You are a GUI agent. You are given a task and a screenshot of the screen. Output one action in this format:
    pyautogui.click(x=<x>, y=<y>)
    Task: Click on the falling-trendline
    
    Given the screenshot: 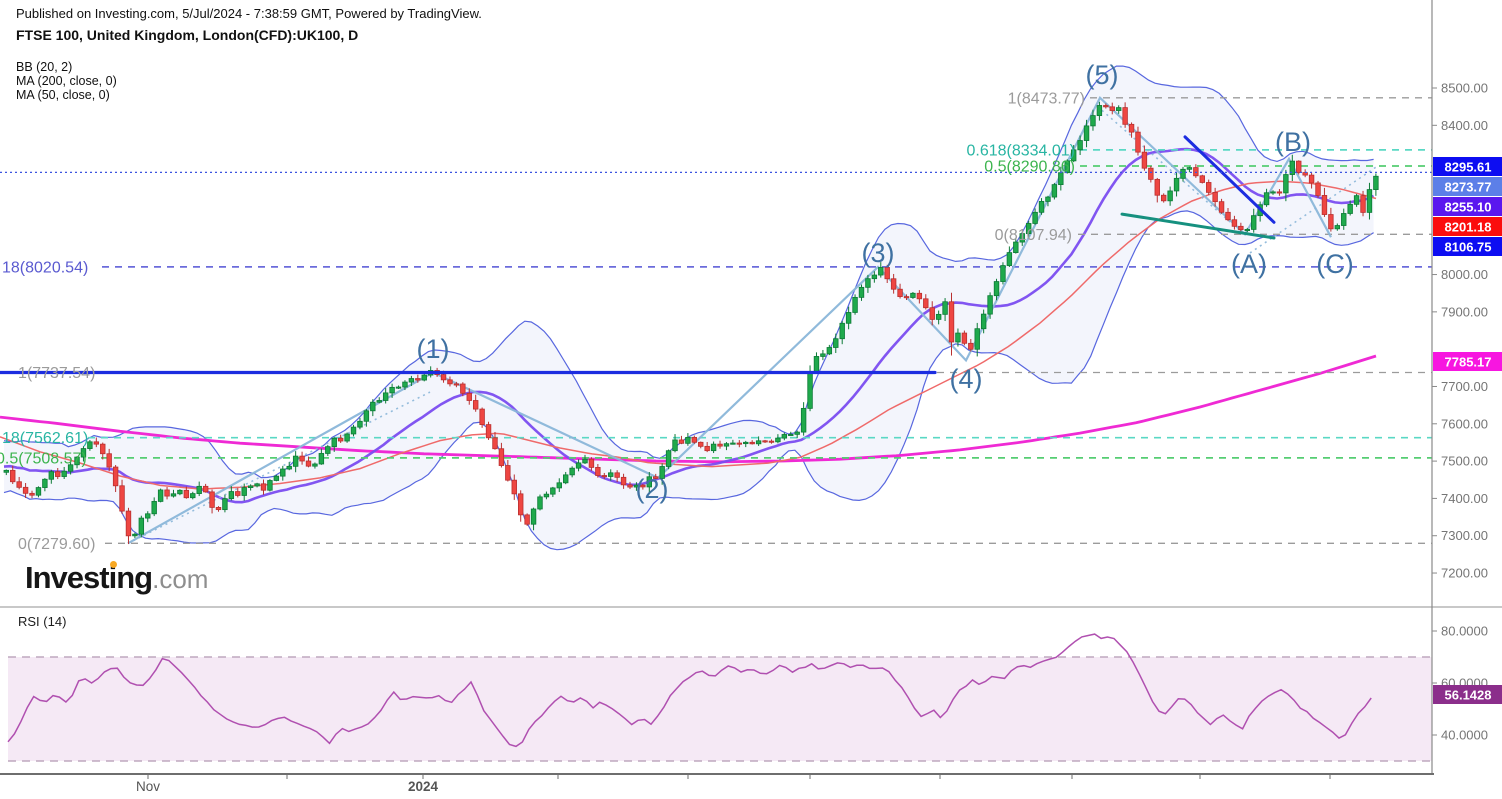 What is the action you would take?
    pyautogui.click(x=1229, y=179)
    